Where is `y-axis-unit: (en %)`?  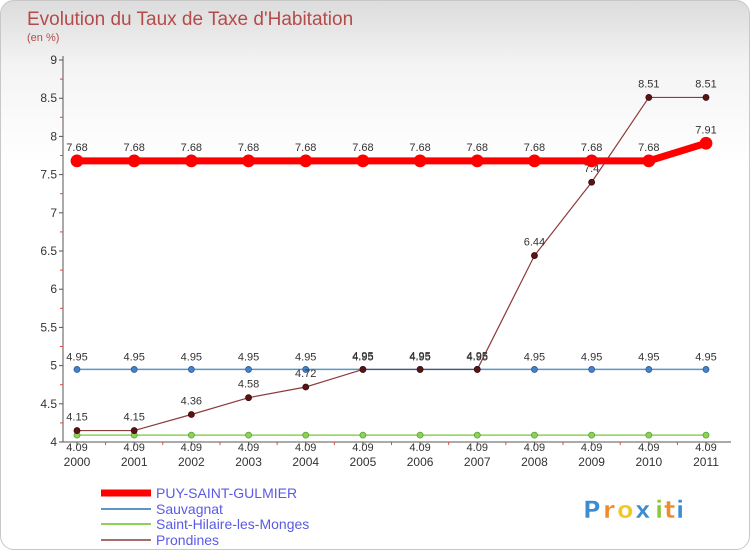 y-axis-unit: (en %) is located at coordinates (43, 38).